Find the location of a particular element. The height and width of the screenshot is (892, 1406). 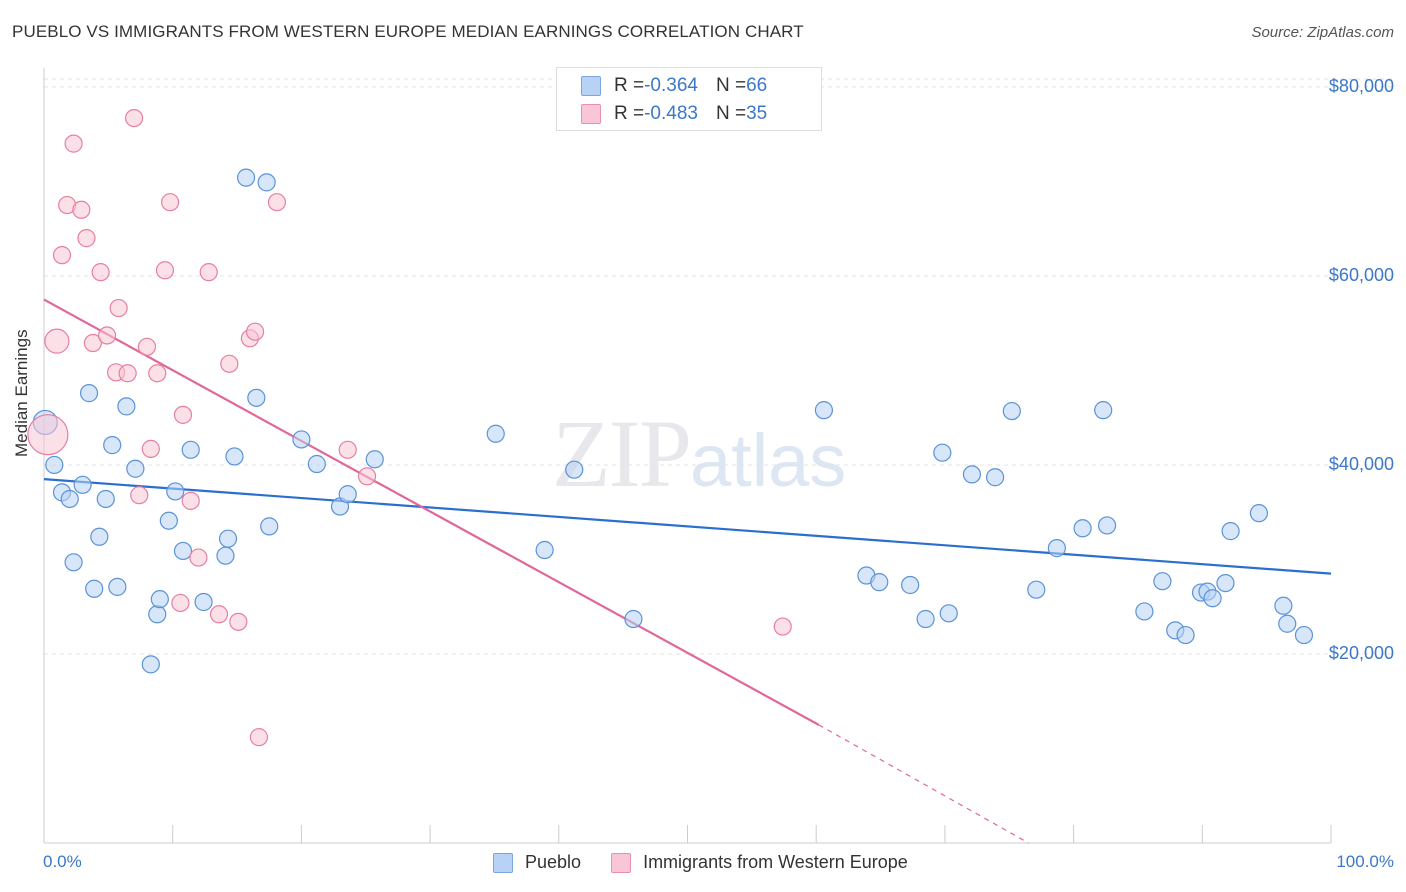

legend-n-value: 66 is located at coordinates (757, 85).